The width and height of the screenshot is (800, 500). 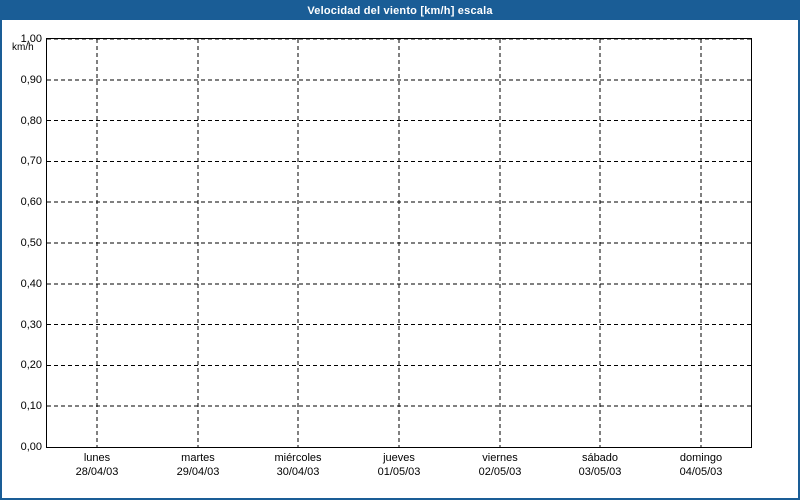 What do you see at coordinates (500, 465) in the screenshot?
I see `x-tick-label: viernes 02/05/03` at bounding box center [500, 465].